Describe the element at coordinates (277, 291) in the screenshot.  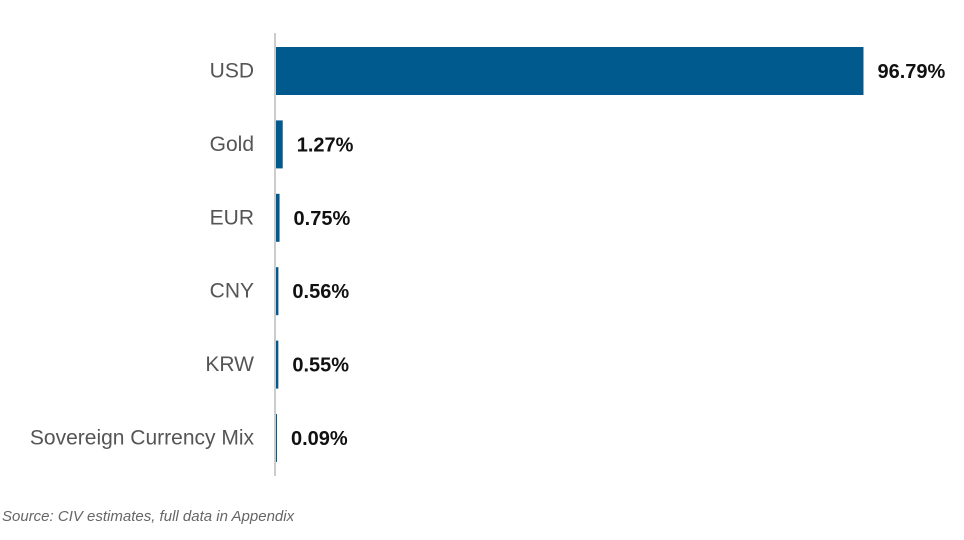
I see `bar-cny` at that location.